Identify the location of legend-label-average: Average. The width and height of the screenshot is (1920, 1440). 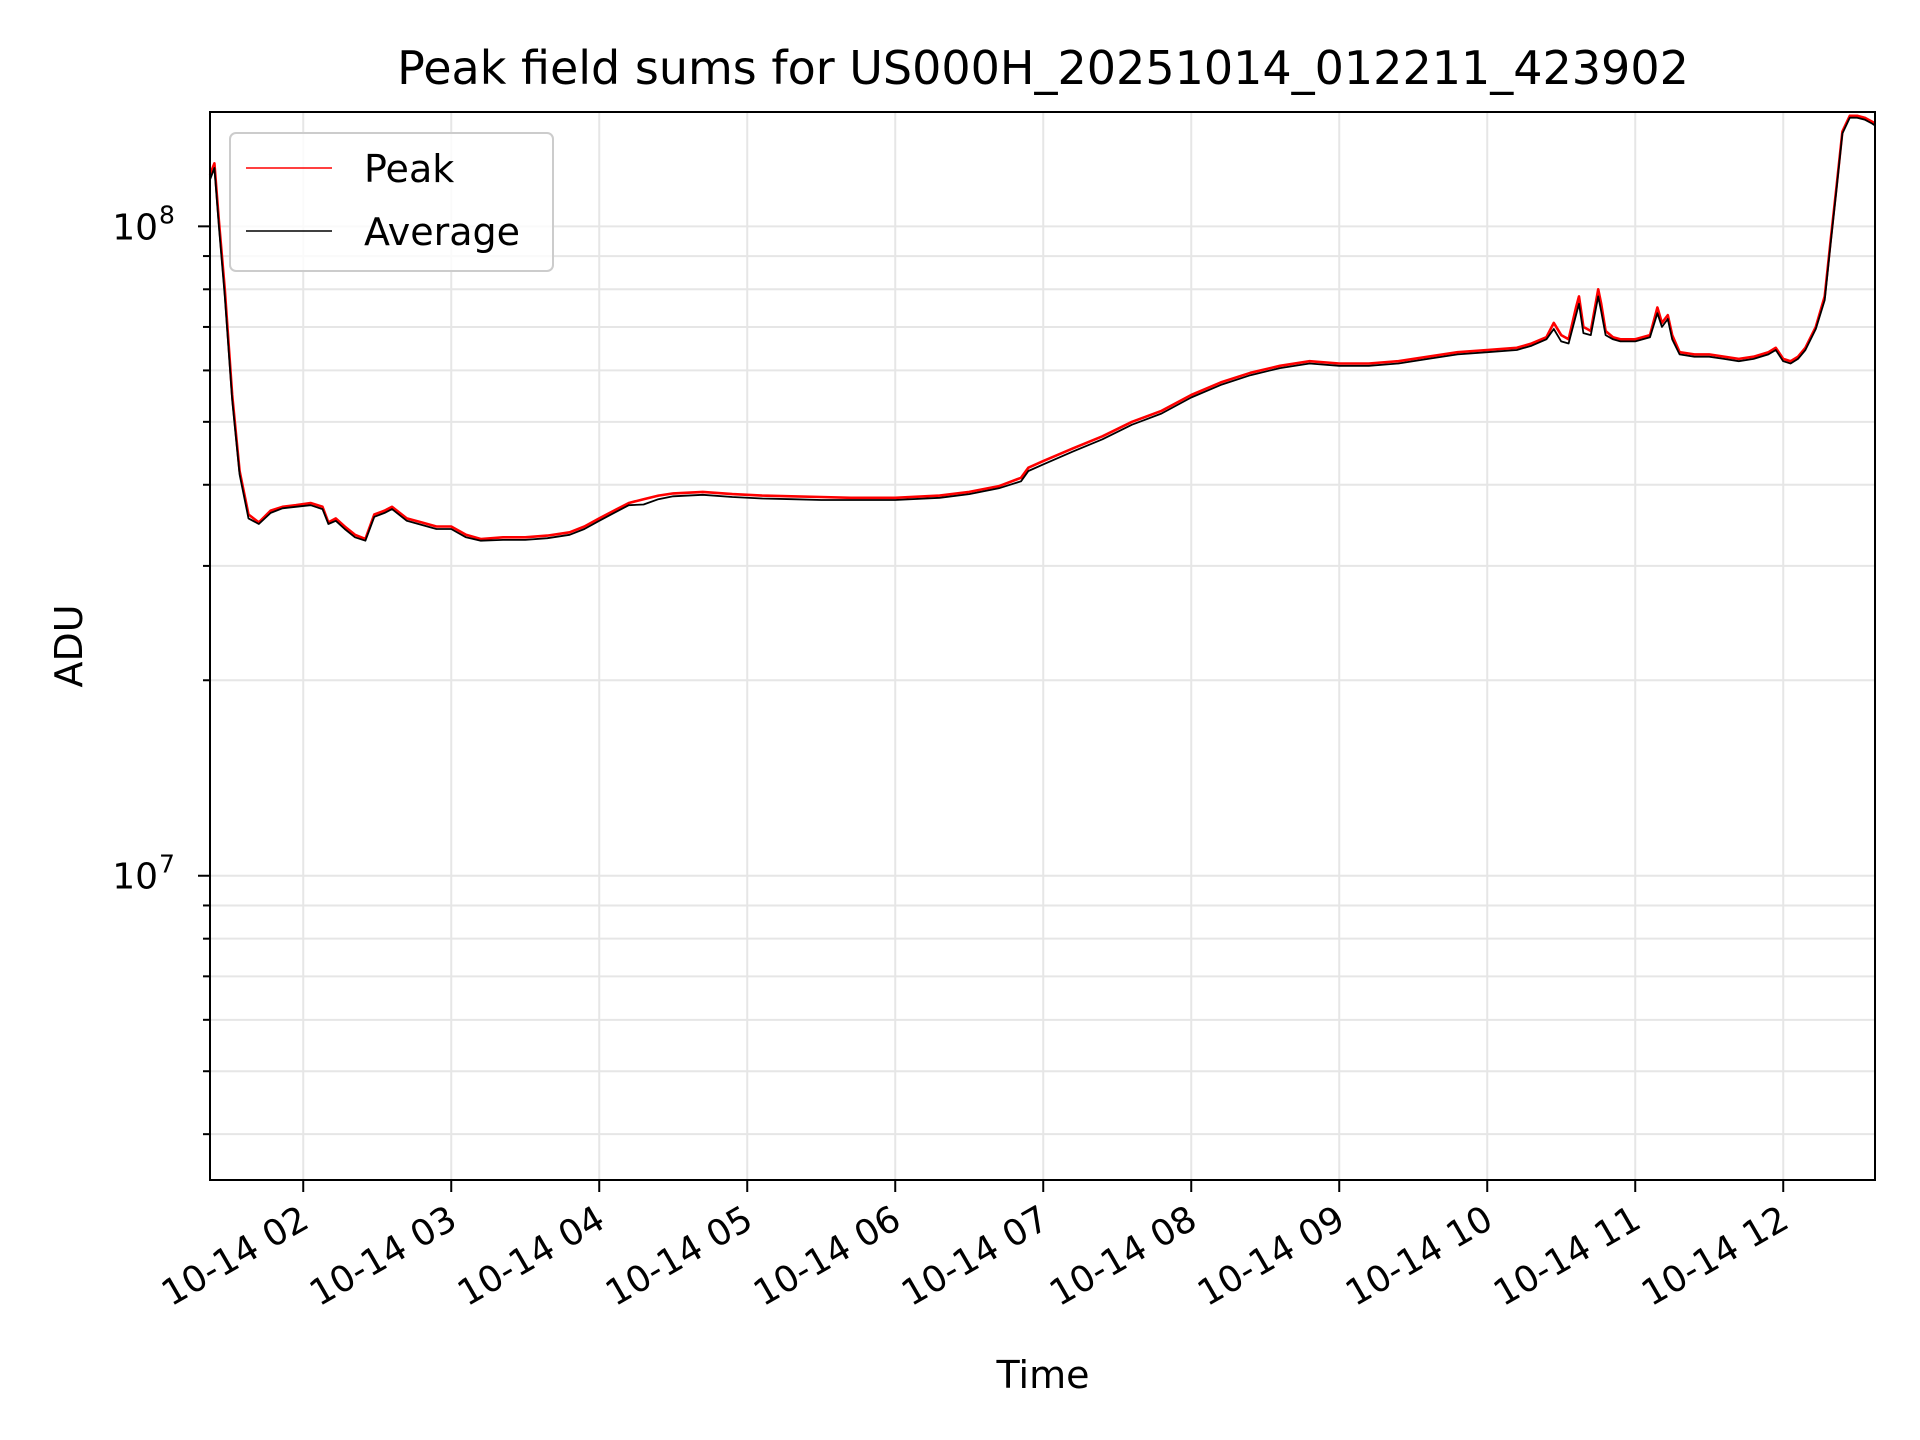
(442, 232).